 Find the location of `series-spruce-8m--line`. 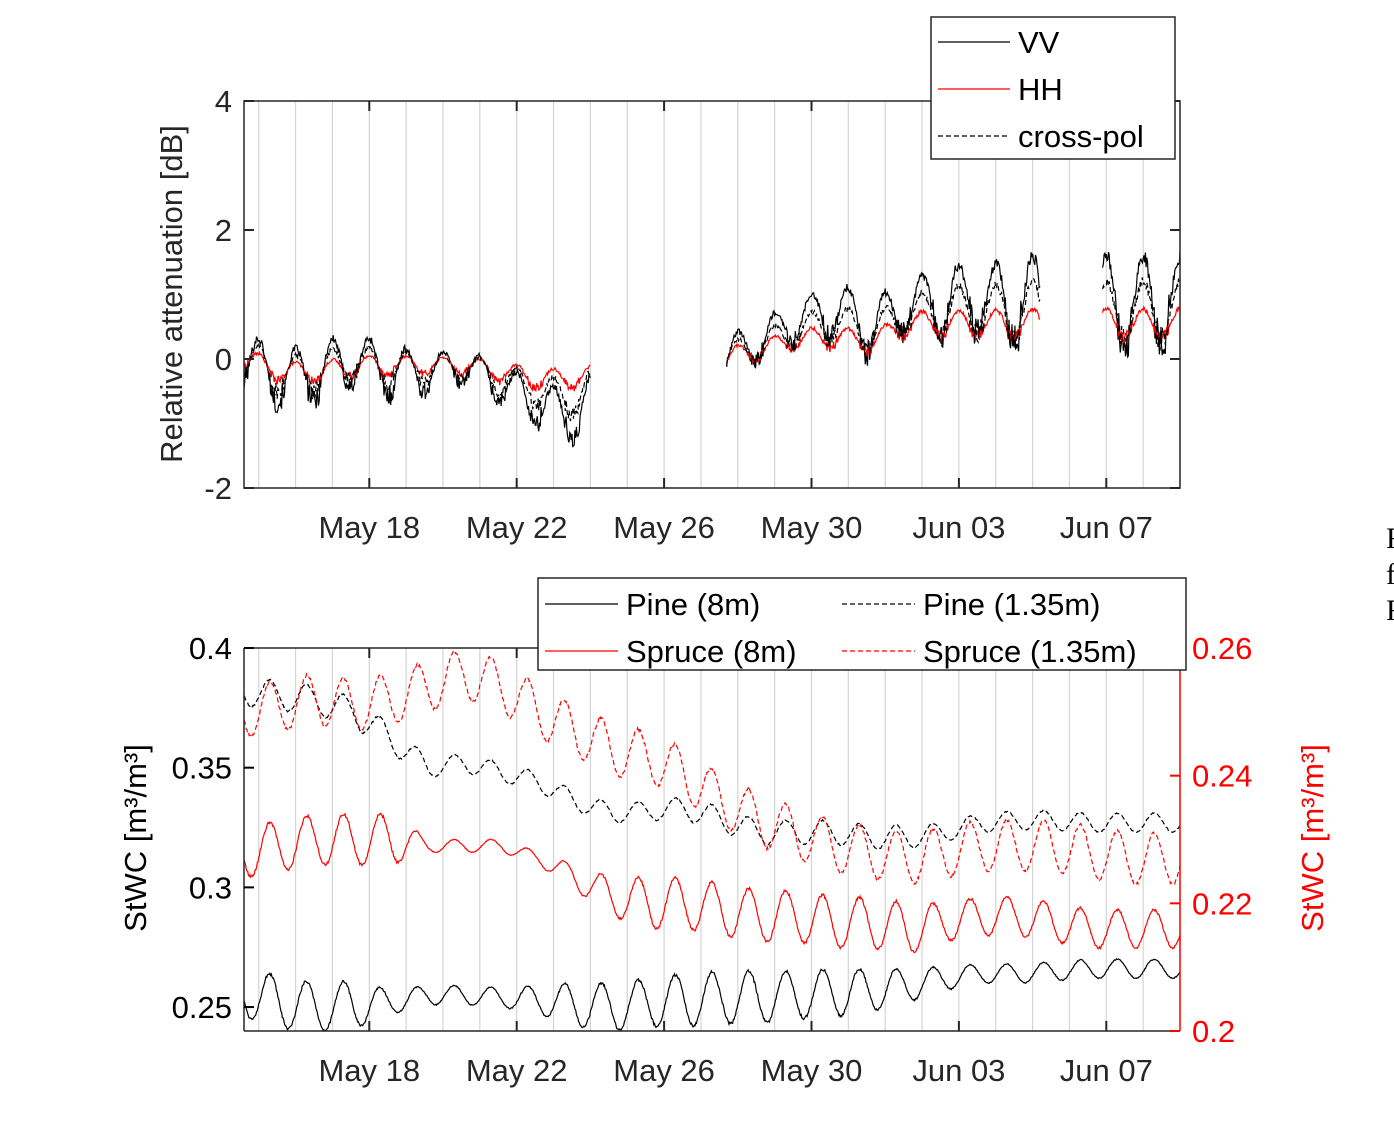

series-spruce-8m--line is located at coordinates (712, 883).